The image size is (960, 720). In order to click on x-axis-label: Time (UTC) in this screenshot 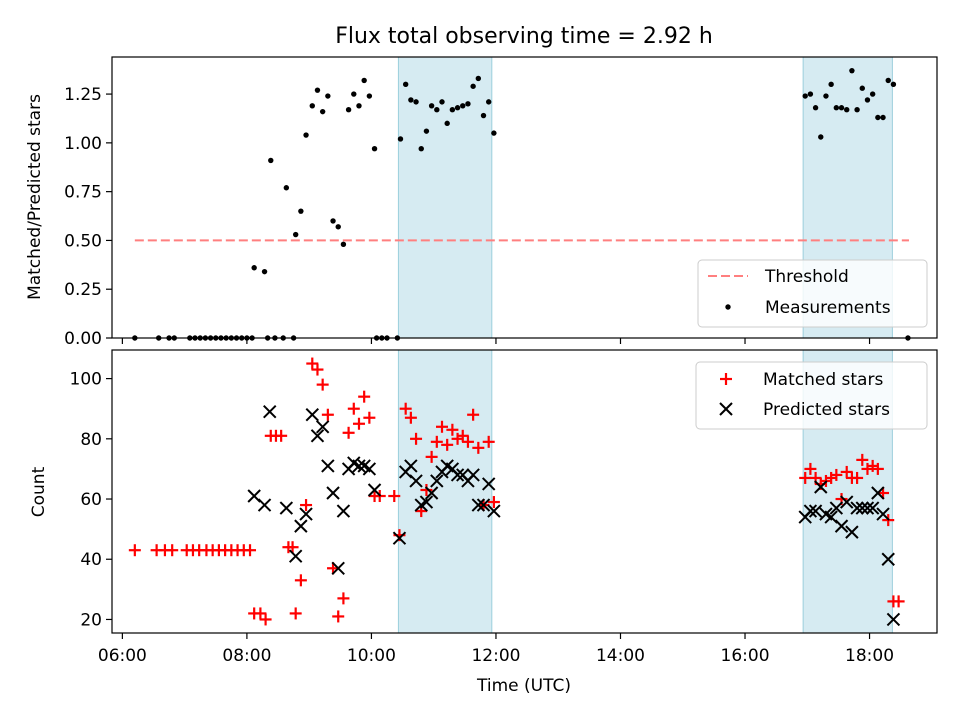, I will do `click(523, 686)`.